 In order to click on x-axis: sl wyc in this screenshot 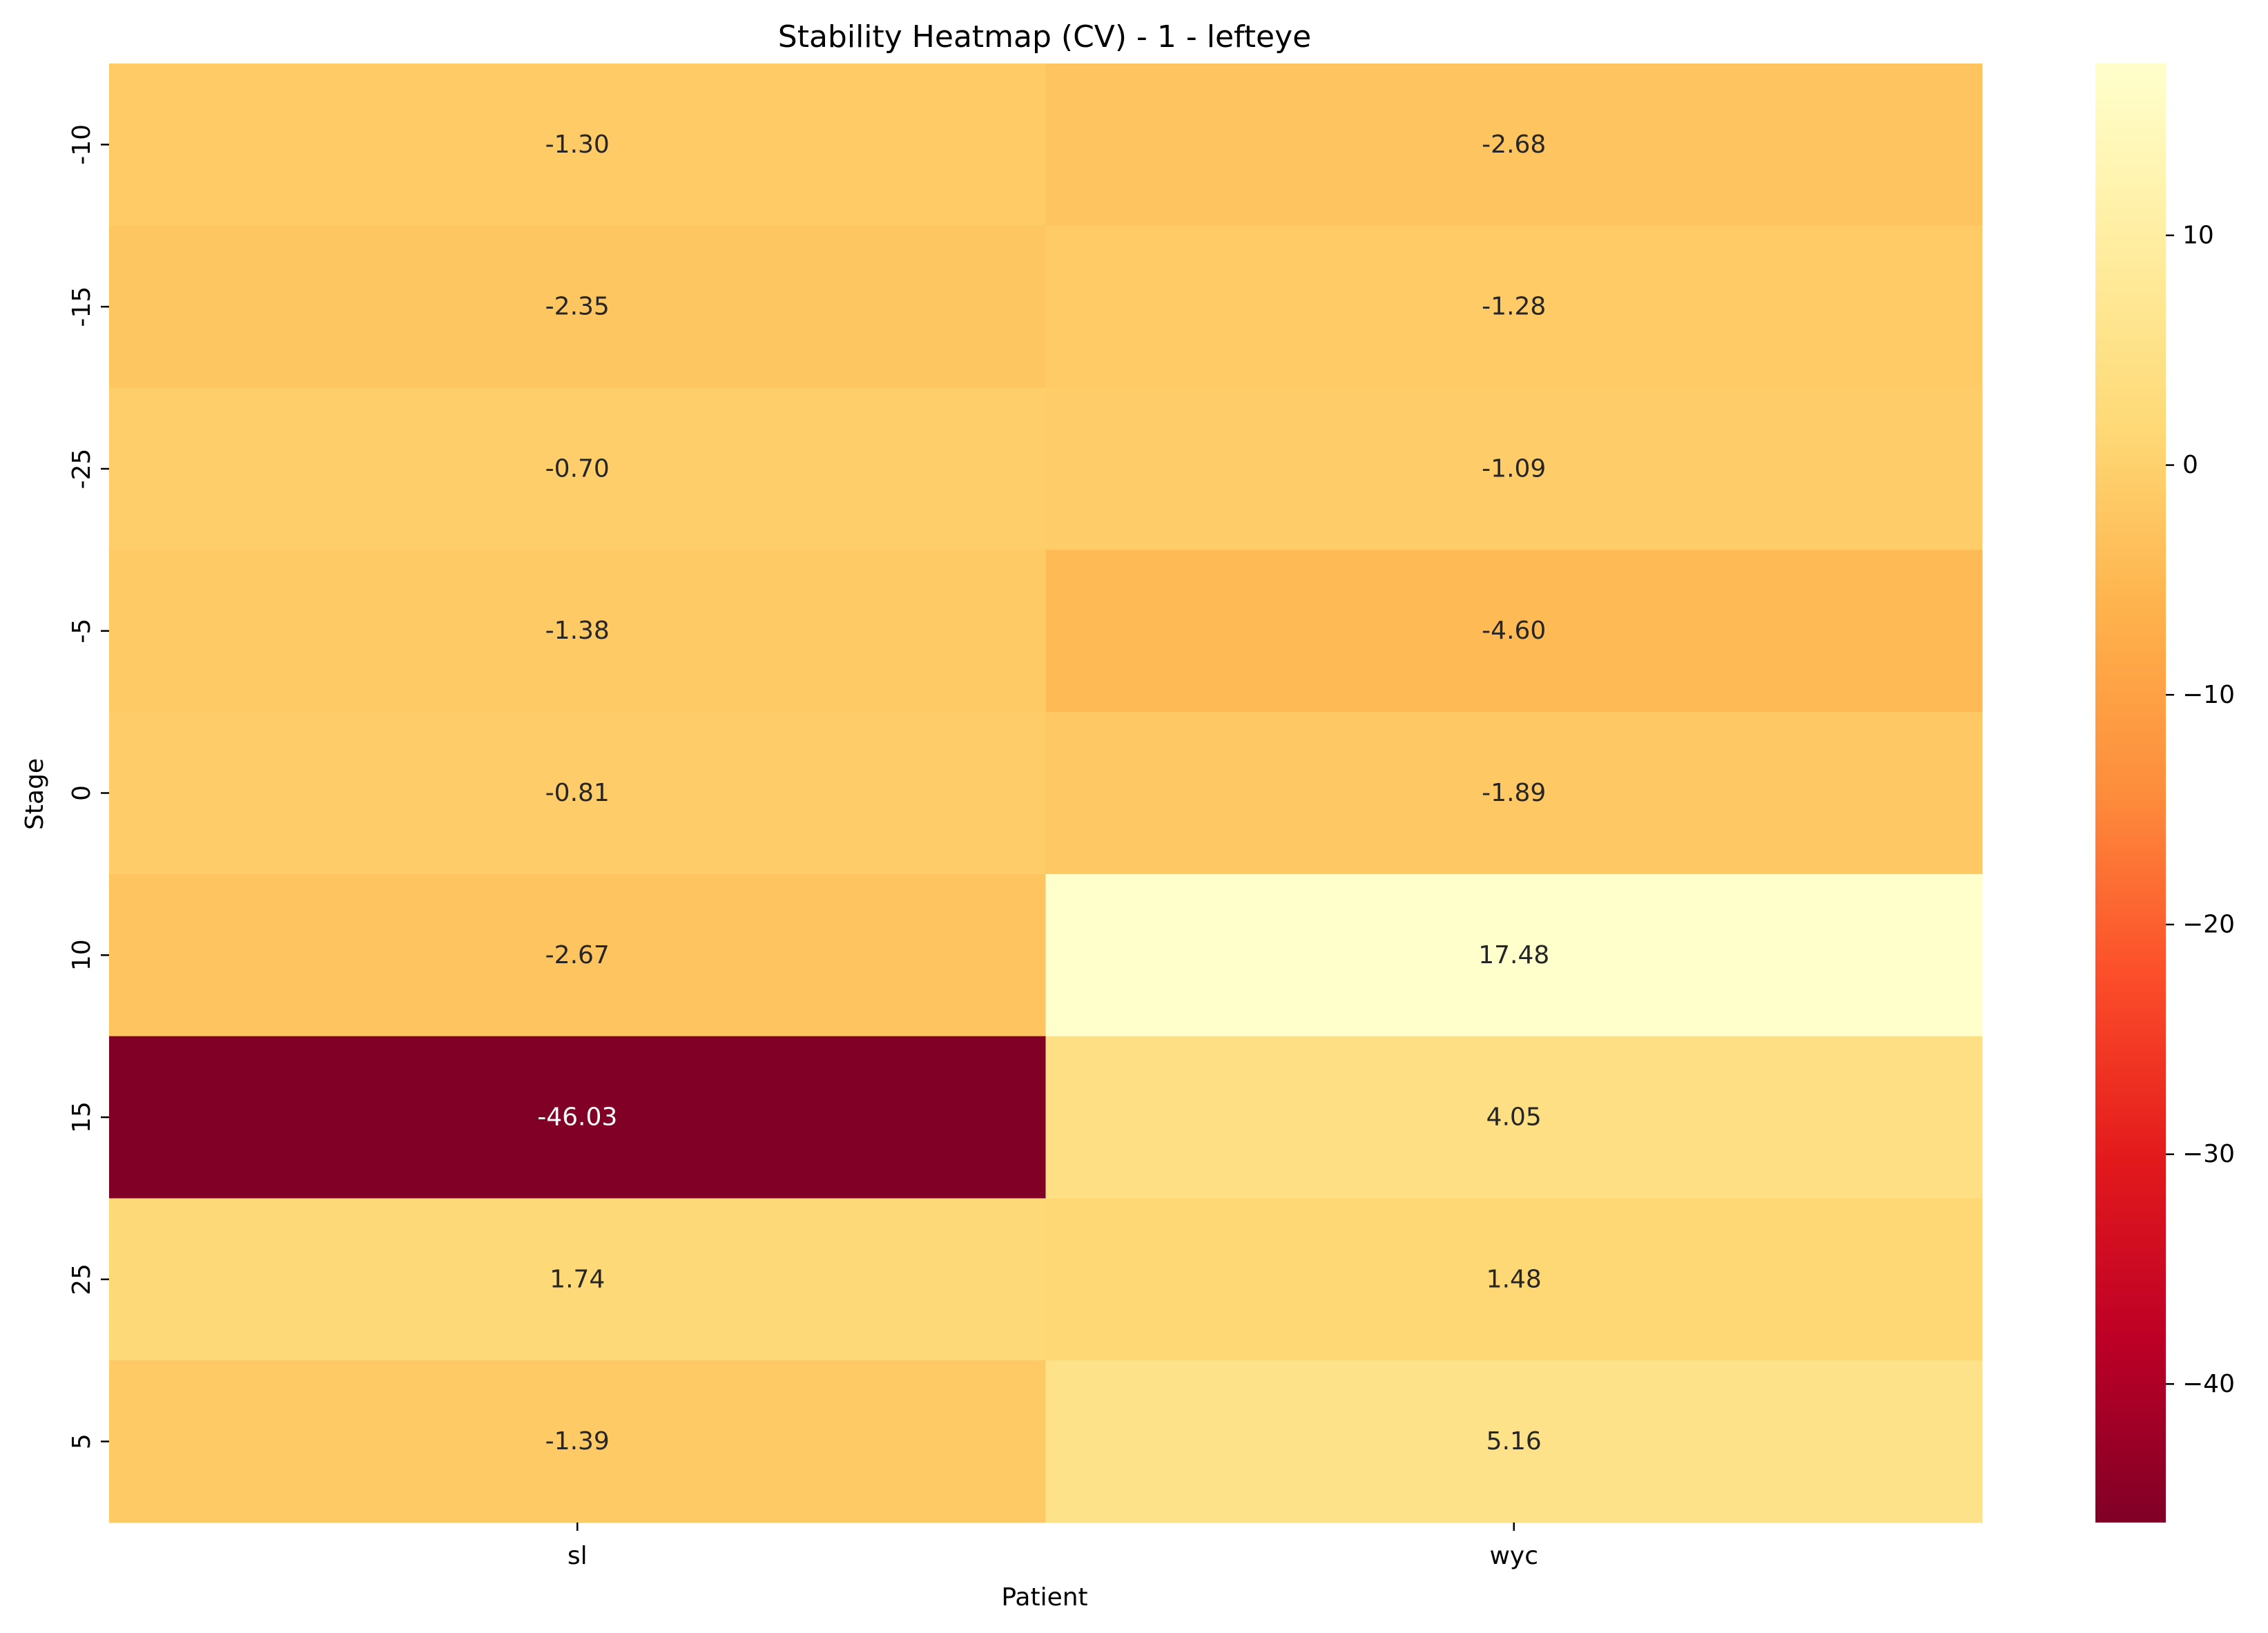, I will do `click(1053, 1546)`.